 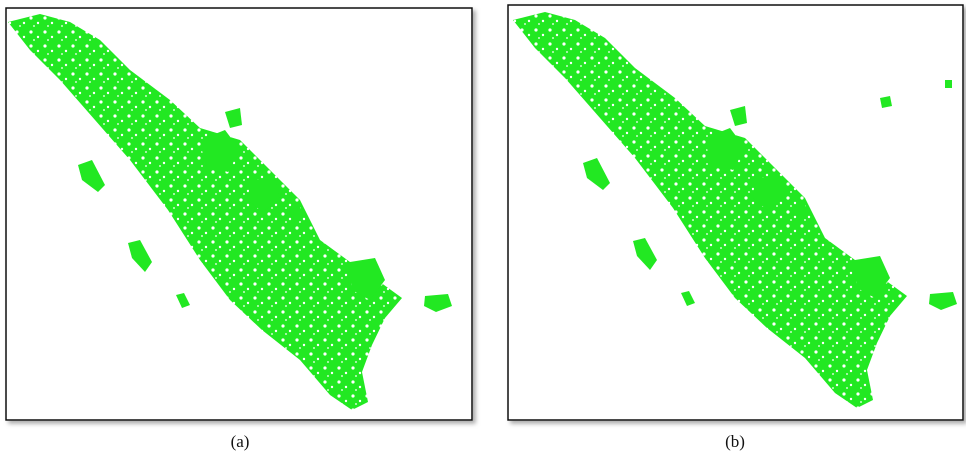 What do you see at coordinates (735, 441) in the screenshot?
I see `panel-label: (b)` at bounding box center [735, 441].